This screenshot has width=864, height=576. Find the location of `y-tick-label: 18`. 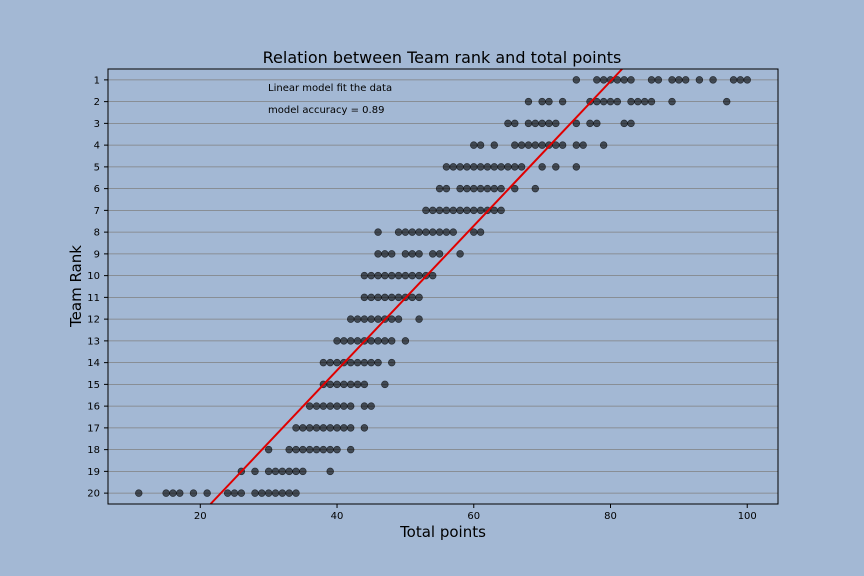

y-tick-label: 18 is located at coordinates (93, 450).